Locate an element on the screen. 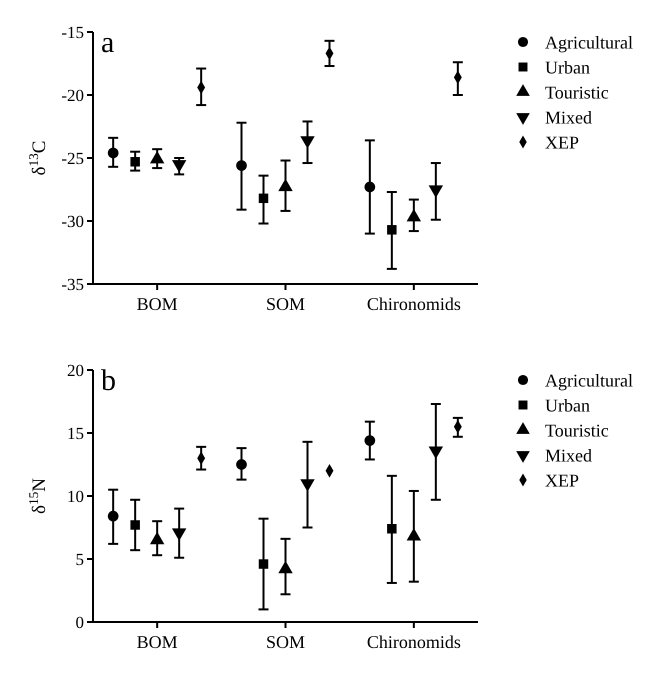  y-tick-label: -30 is located at coordinates (72, 221).